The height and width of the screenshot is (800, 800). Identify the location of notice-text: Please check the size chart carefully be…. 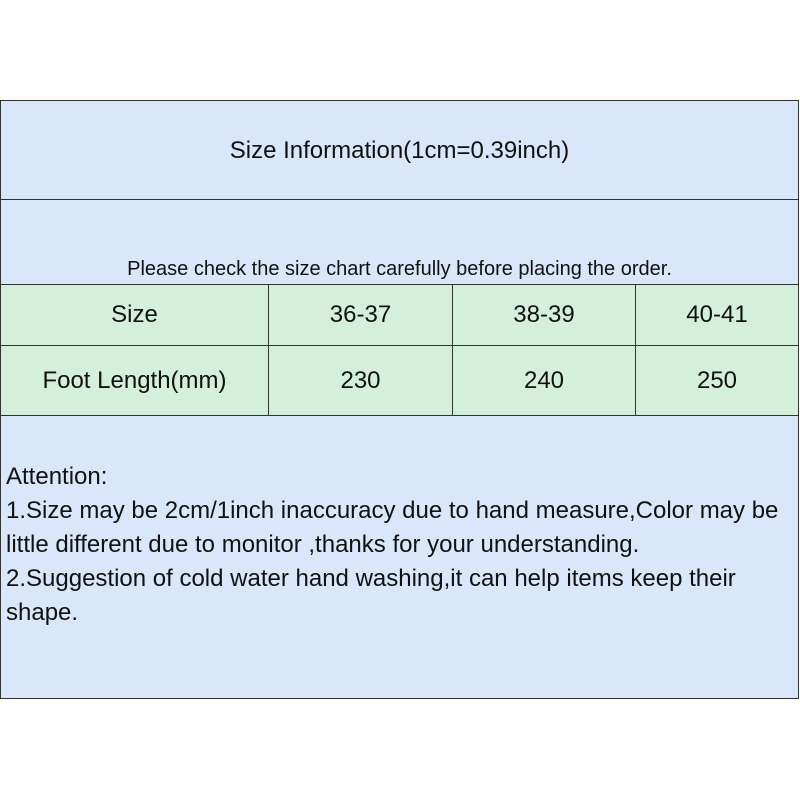
(399, 269).